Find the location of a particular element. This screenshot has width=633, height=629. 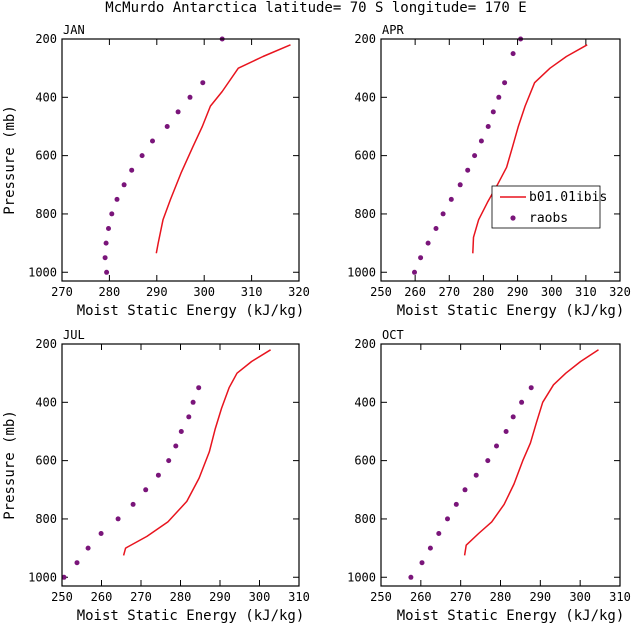

legend-obs-label: raobs is located at coordinates (548, 218).